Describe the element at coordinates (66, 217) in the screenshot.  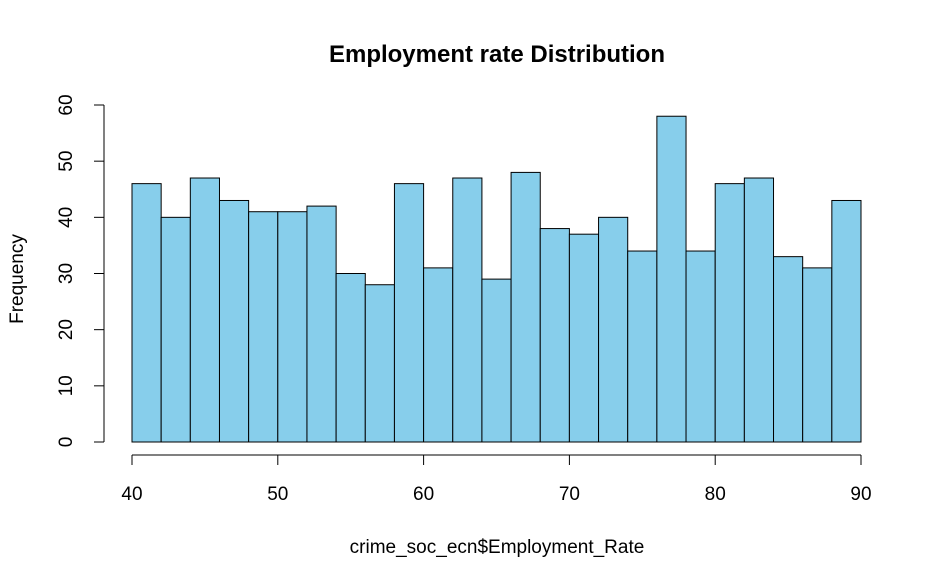
I see `y-tick-label: 40` at that location.